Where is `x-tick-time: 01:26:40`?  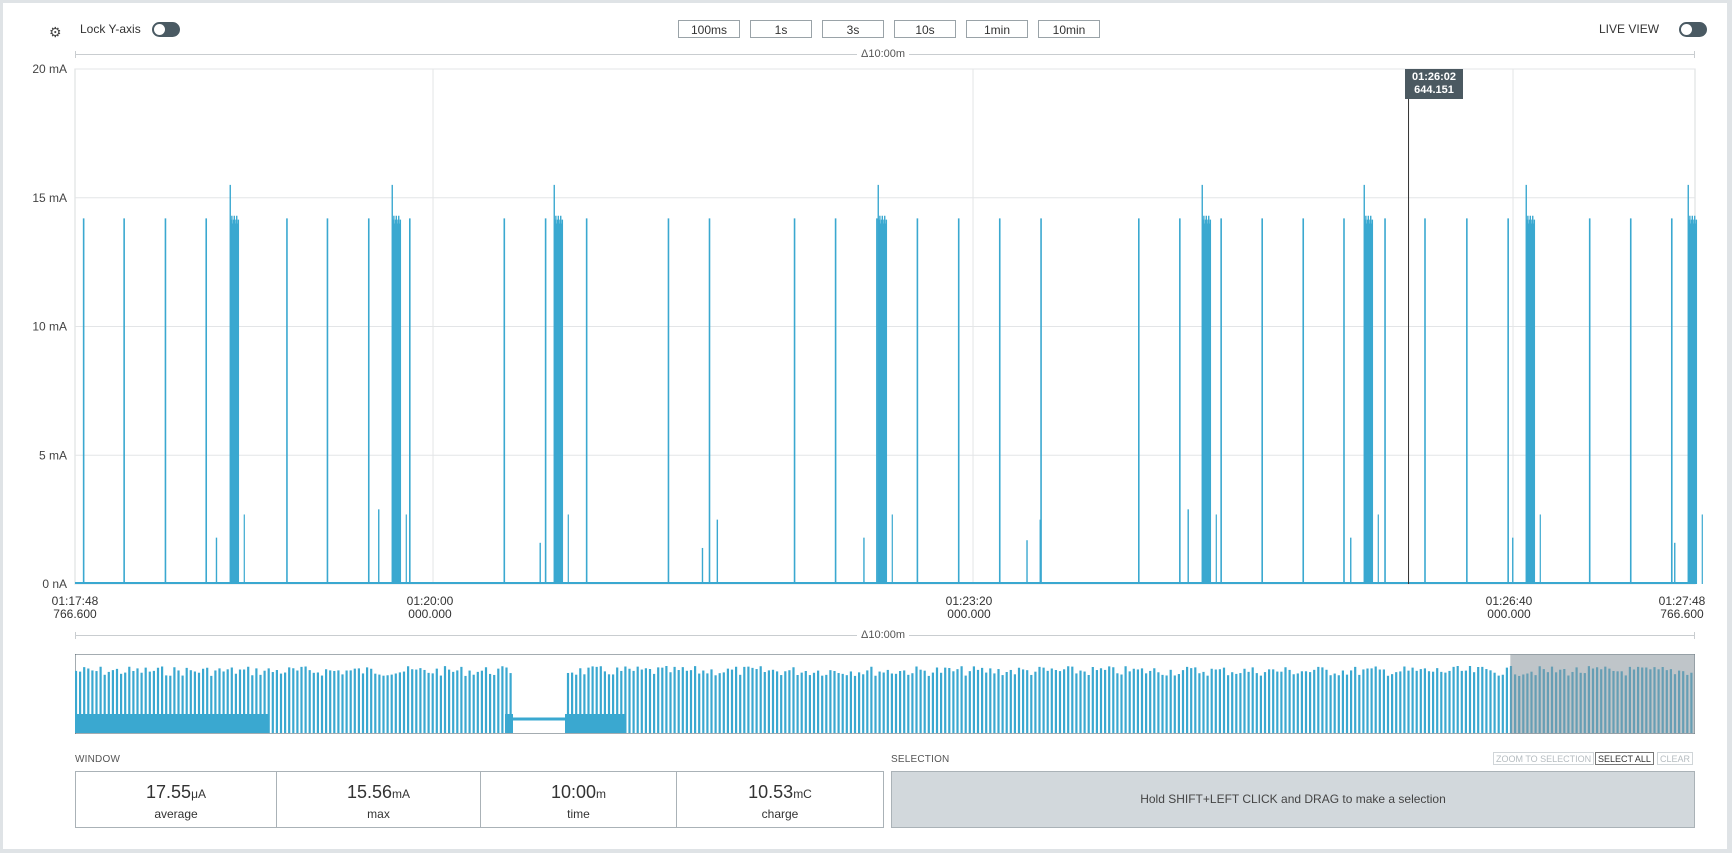 x-tick-time: 01:26:40 is located at coordinates (1509, 601).